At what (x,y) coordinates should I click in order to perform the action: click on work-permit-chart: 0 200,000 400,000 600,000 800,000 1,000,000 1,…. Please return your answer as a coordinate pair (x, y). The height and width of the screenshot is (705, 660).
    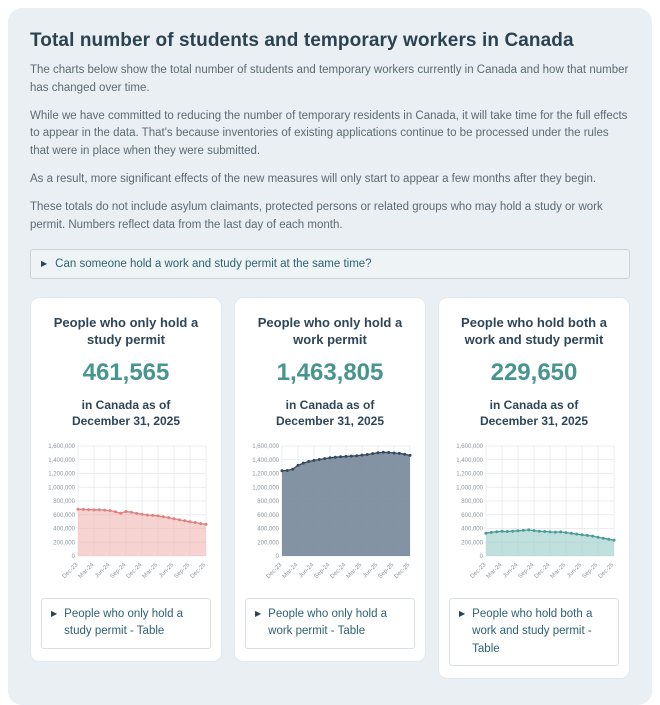
    Looking at the image, I should click on (330, 515).